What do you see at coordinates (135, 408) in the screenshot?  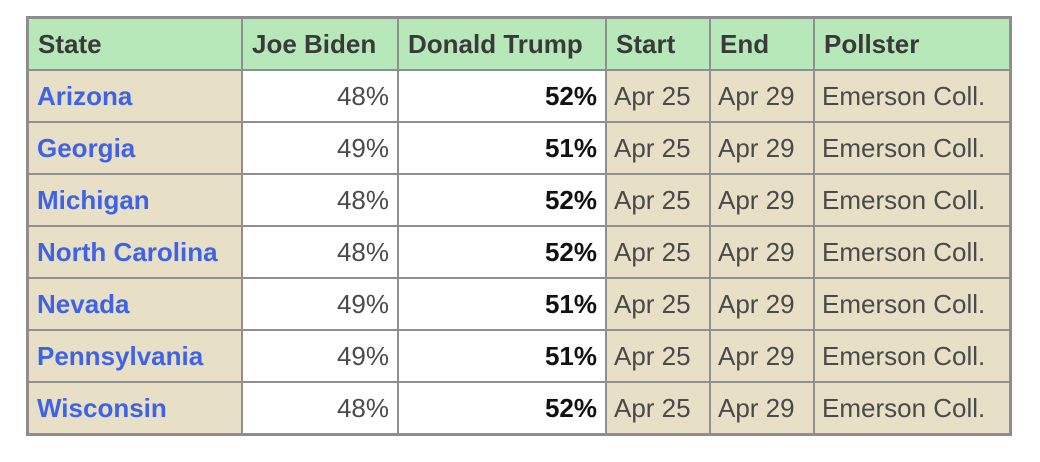 I see `state-link-wisconsin: Wisconsin` at bounding box center [135, 408].